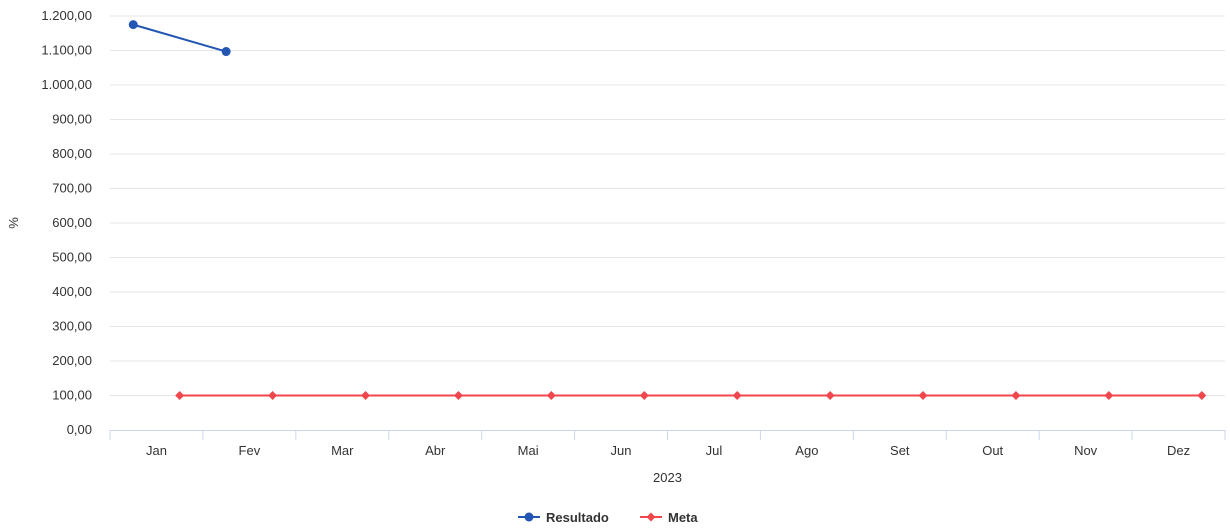 The image size is (1230, 529). What do you see at coordinates (72, 119) in the screenshot?
I see `y-tick-label: 900,00` at bounding box center [72, 119].